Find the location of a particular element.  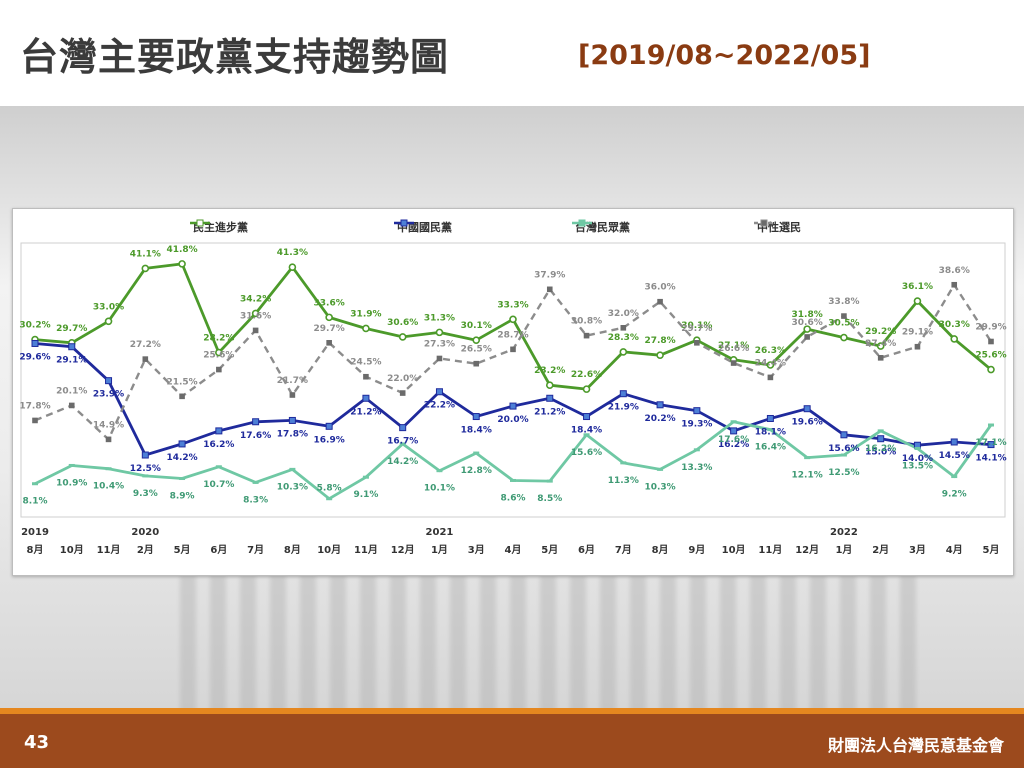

data-label-s0-11: 31.3% is located at coordinates (439, 318).